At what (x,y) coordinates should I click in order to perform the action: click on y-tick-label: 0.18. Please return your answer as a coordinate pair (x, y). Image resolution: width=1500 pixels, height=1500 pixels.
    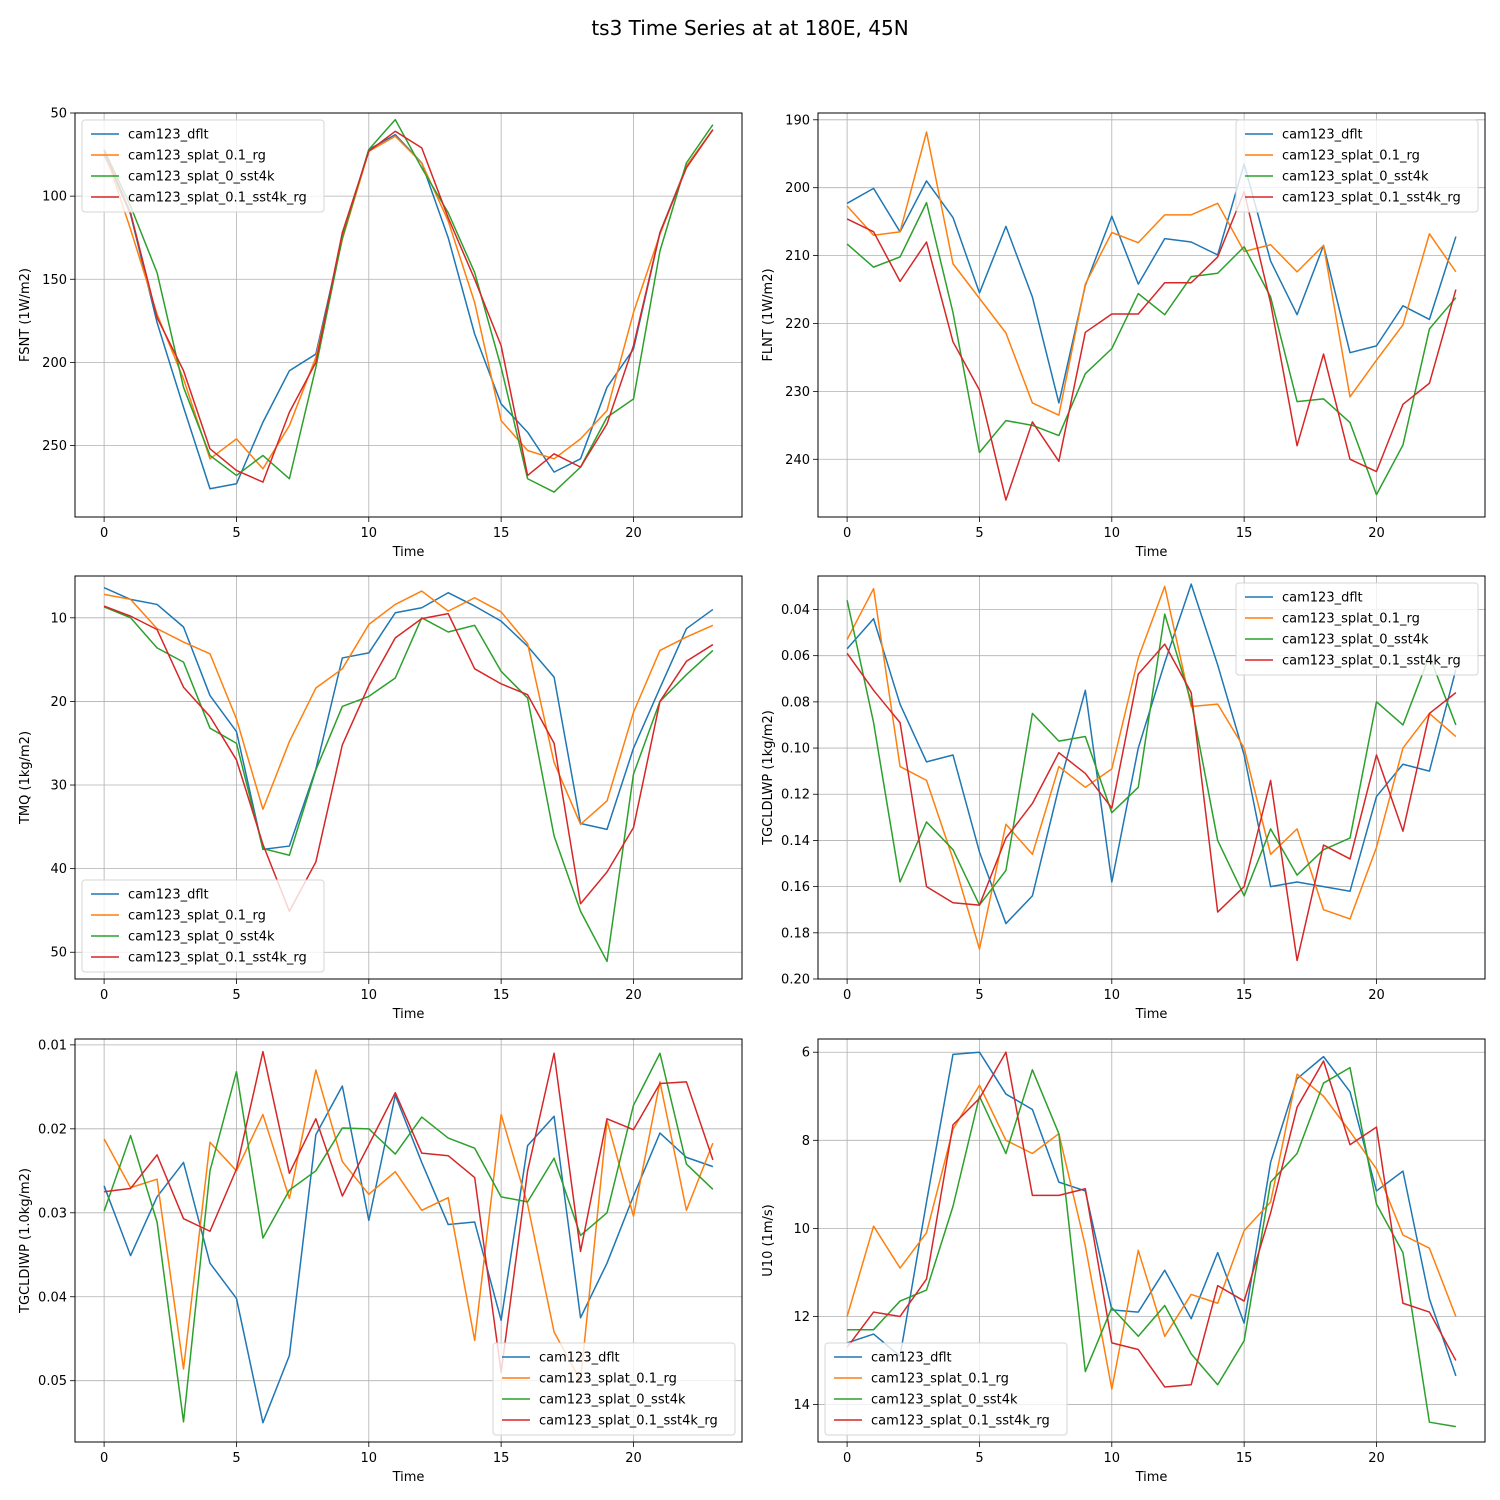
    Looking at the image, I should click on (795, 933).